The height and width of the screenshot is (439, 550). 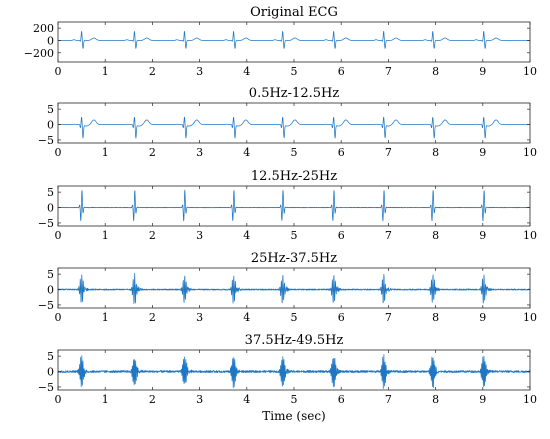 What do you see at coordinates (294, 176) in the screenshot?
I see `subplot-title: 12.5Hz-25Hz` at bounding box center [294, 176].